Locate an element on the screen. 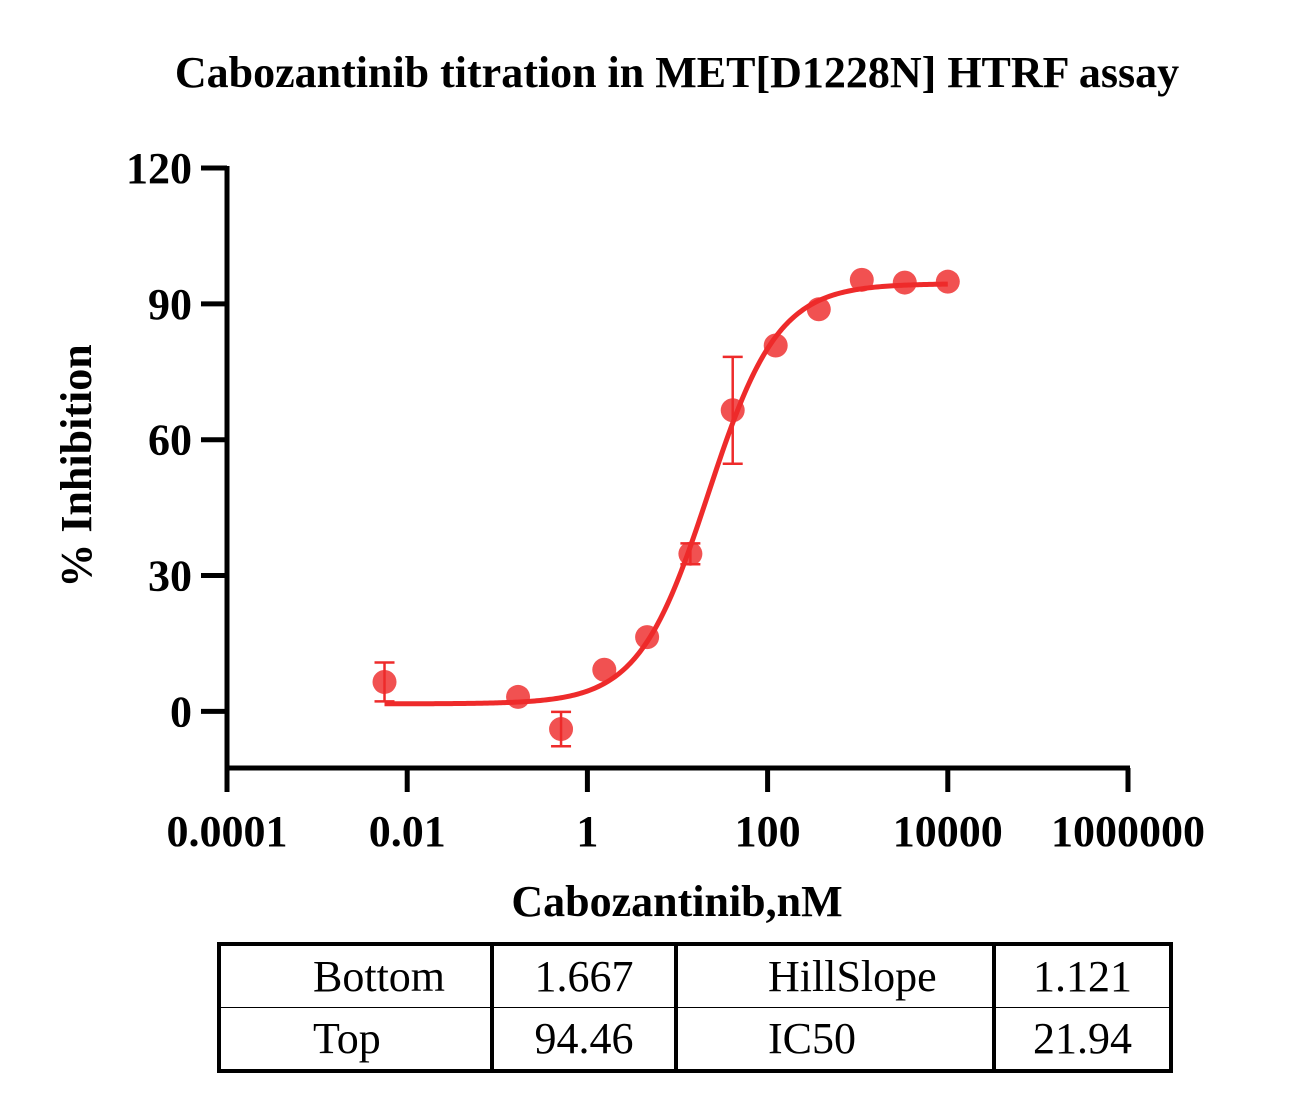  x-axis-ticks: 0.0001 0.01 1 100 10000 1000000 is located at coordinates (686, 812).